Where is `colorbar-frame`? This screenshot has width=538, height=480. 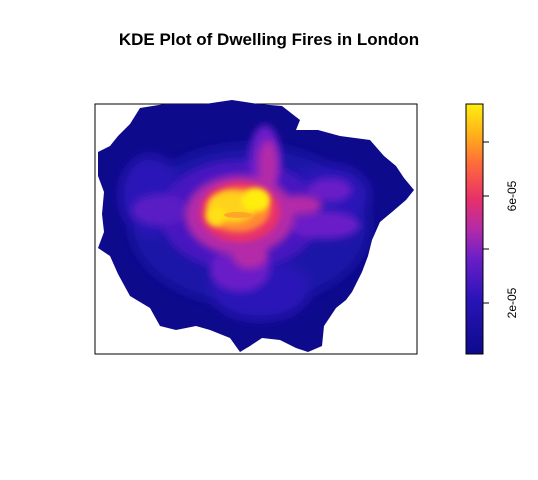
colorbar-frame is located at coordinates (474, 229).